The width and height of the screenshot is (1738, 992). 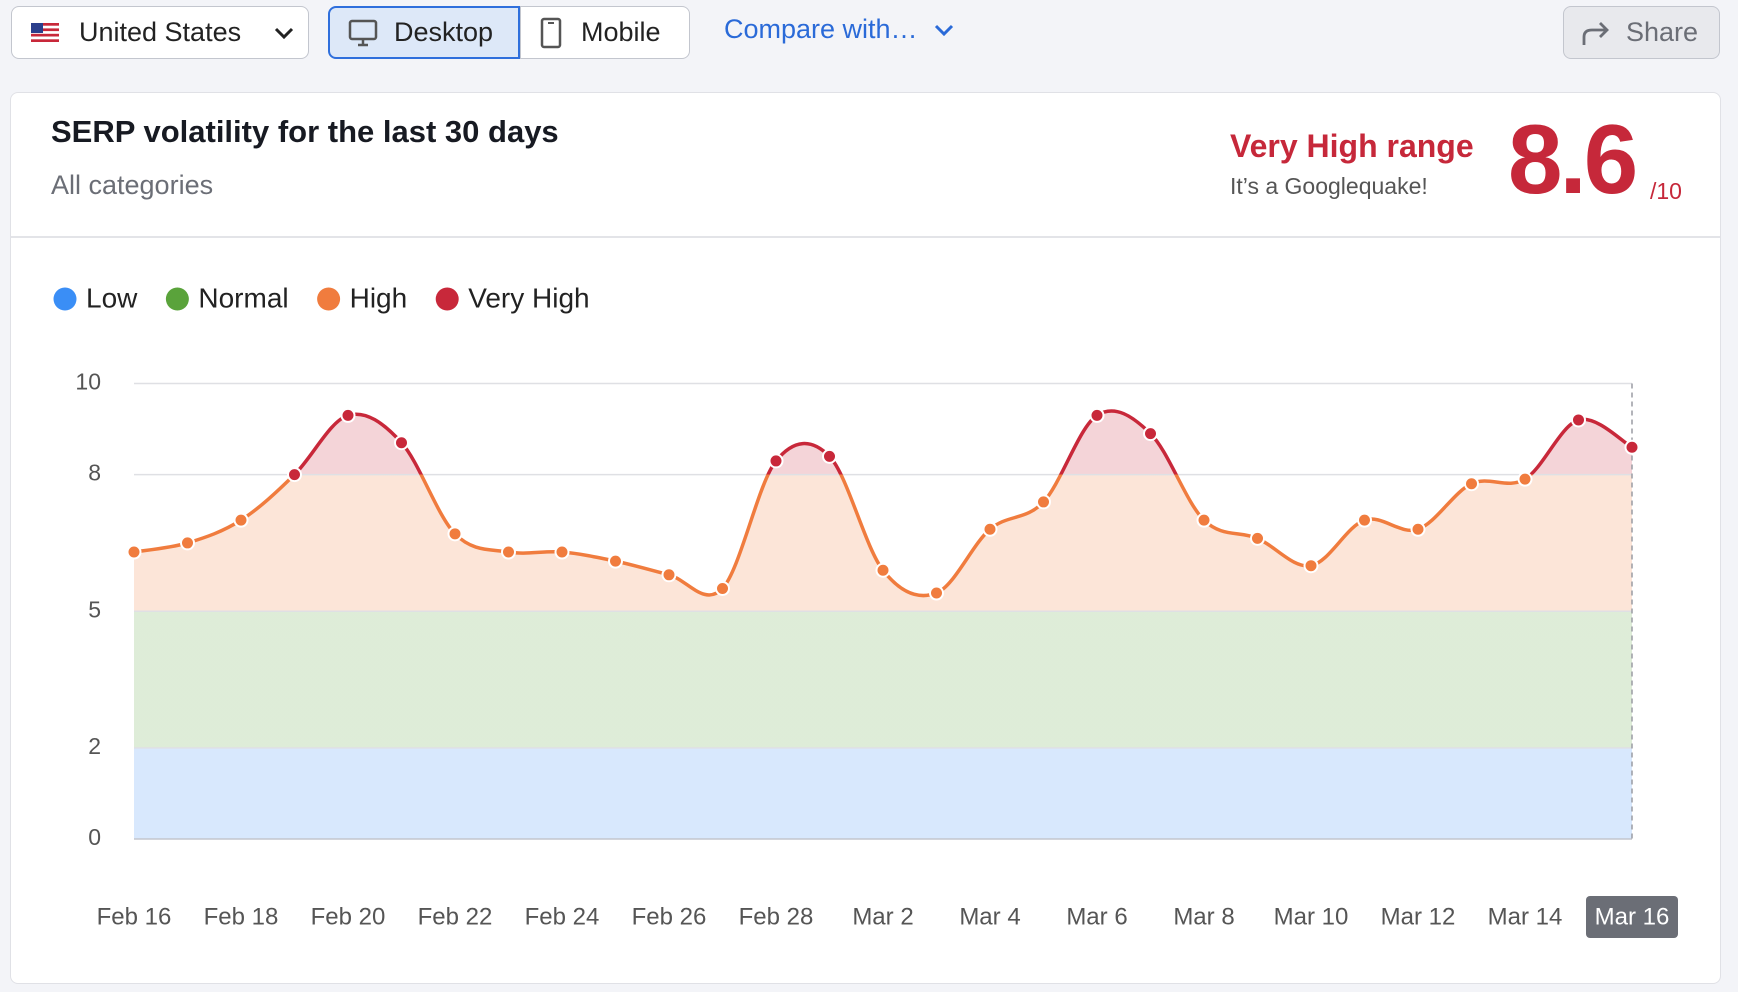 What do you see at coordinates (94, 837) in the screenshot?
I see `y-tick-label: 0` at bounding box center [94, 837].